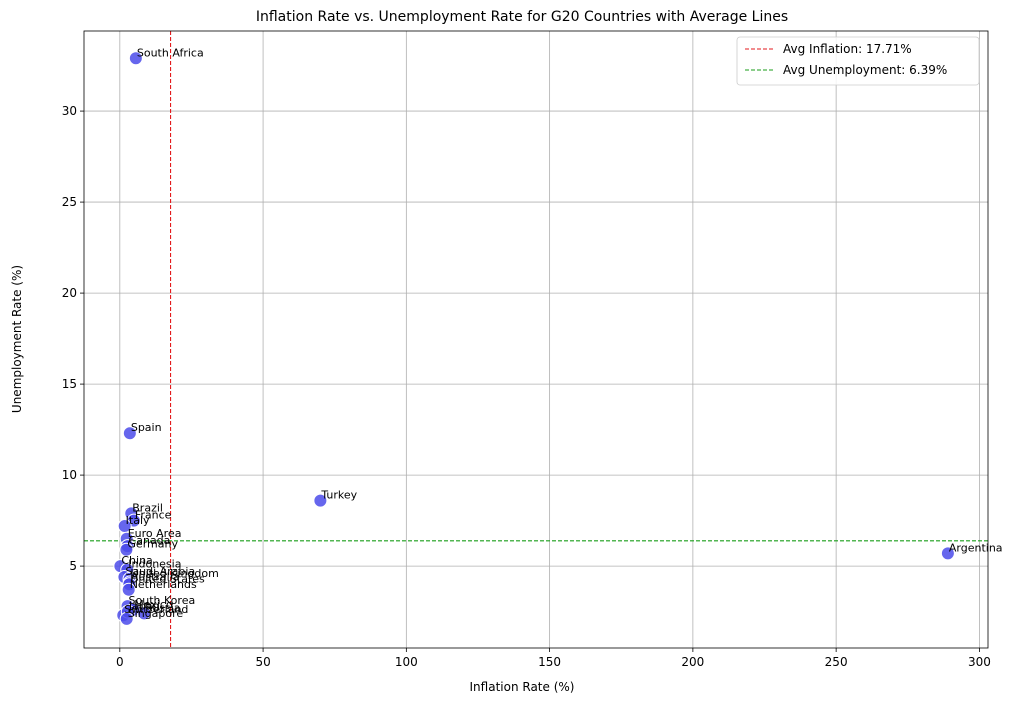 The height and width of the screenshot is (704, 1016). Describe the element at coordinates (120, 662) in the screenshot. I see `x-tick-label: 0` at that location.